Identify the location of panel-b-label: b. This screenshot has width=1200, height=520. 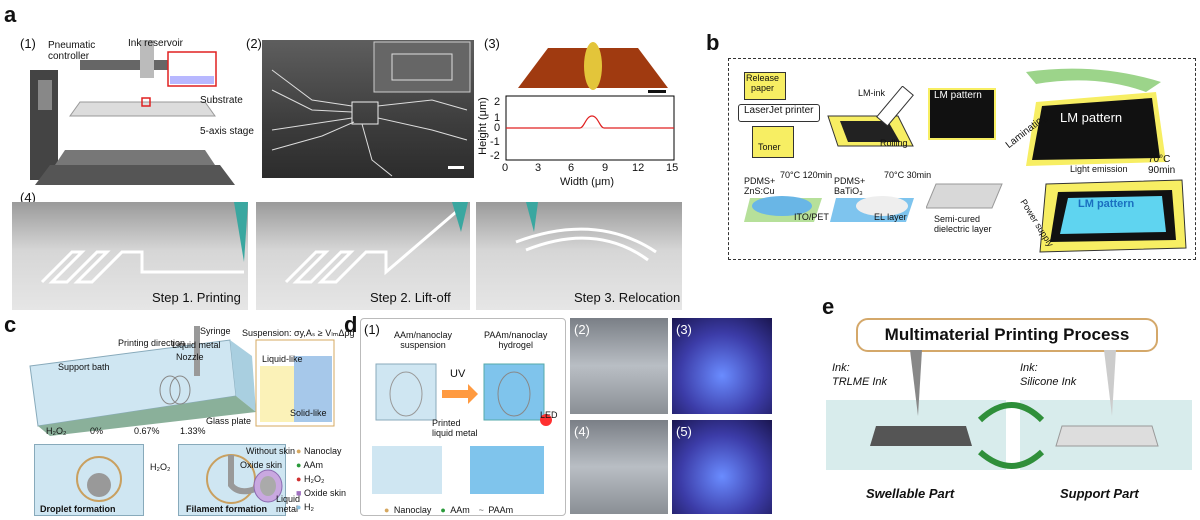
(713, 42).